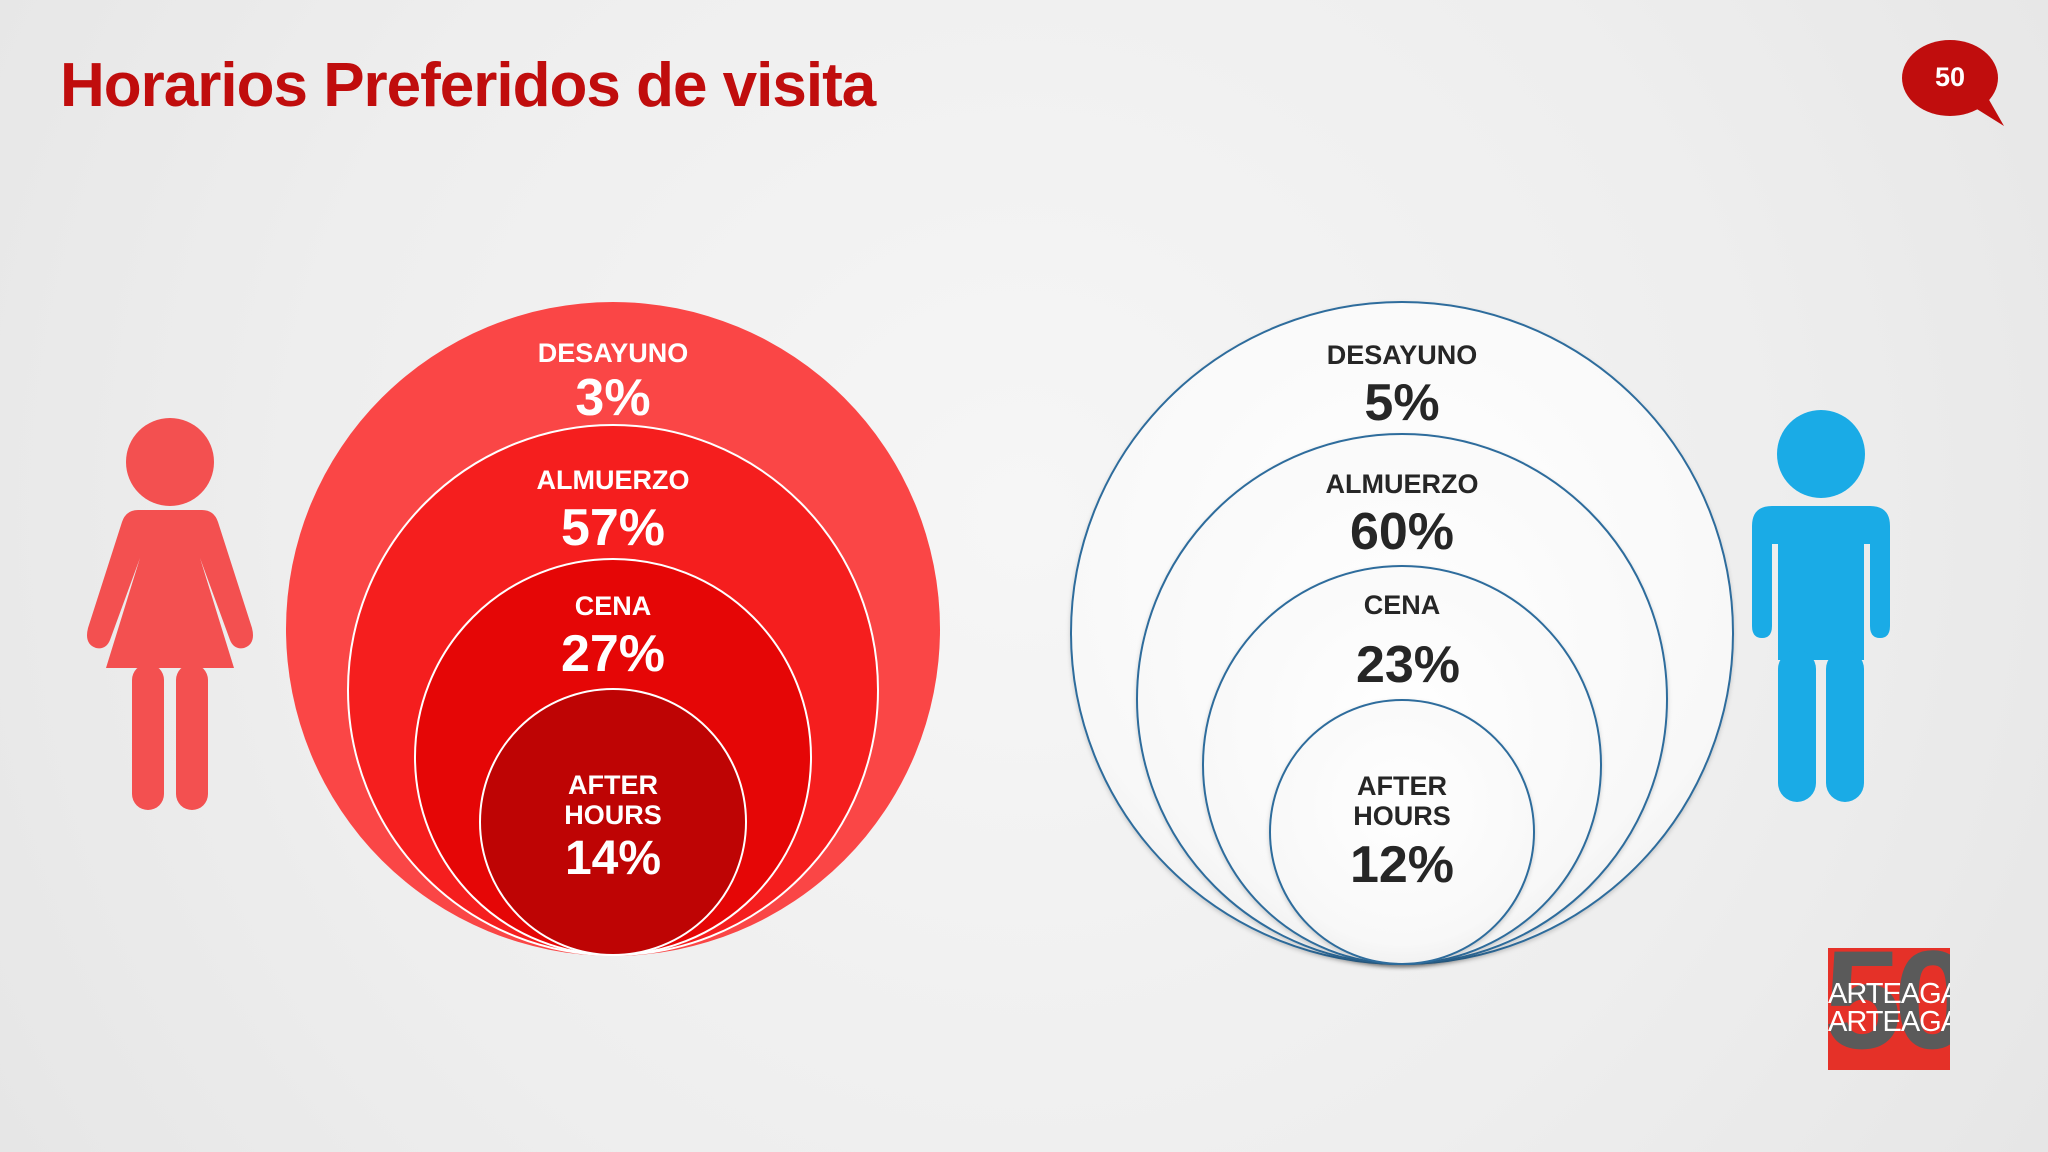  What do you see at coordinates (1402, 605) in the screenshot?
I see `men-cena-label: CENA` at bounding box center [1402, 605].